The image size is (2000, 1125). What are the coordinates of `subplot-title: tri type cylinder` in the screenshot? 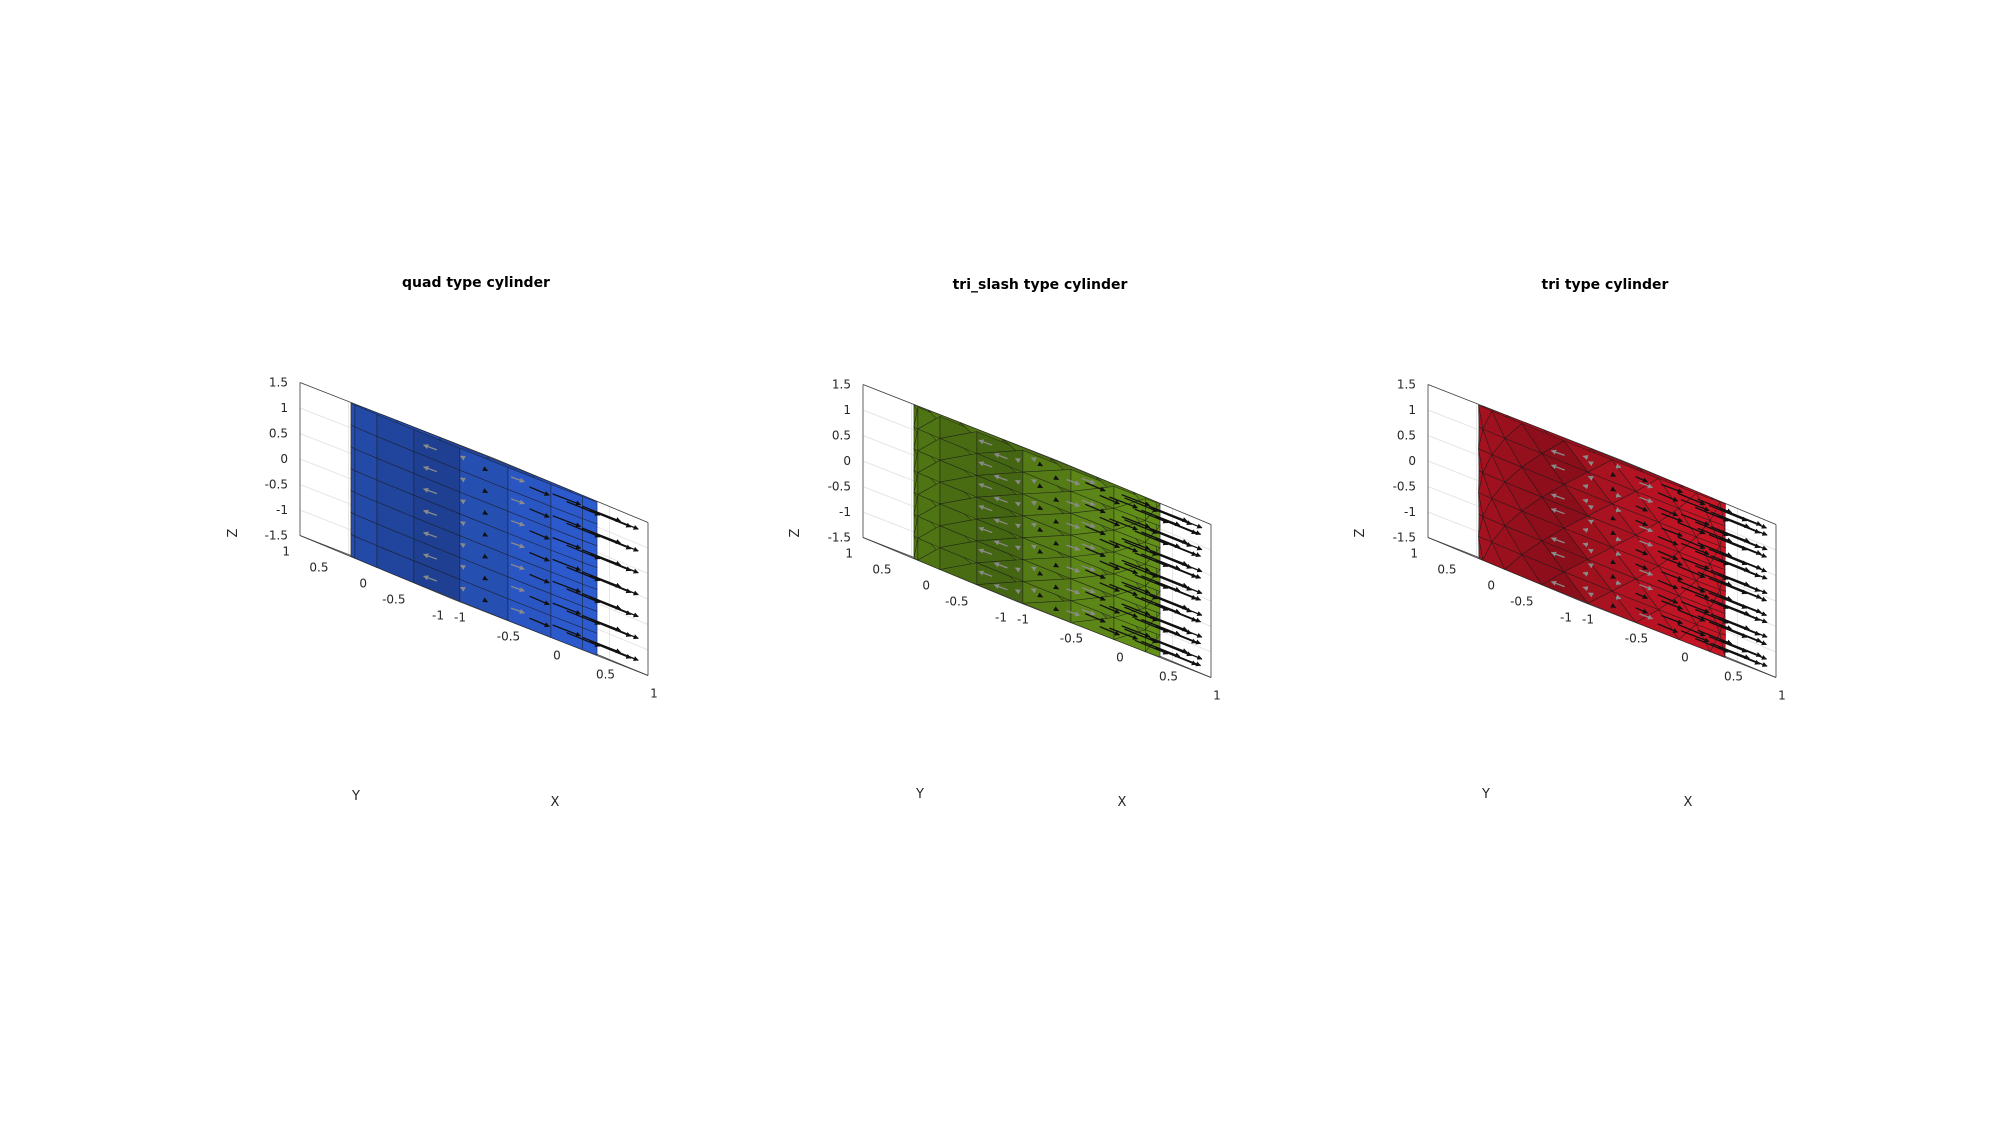 It's located at (1605, 285).